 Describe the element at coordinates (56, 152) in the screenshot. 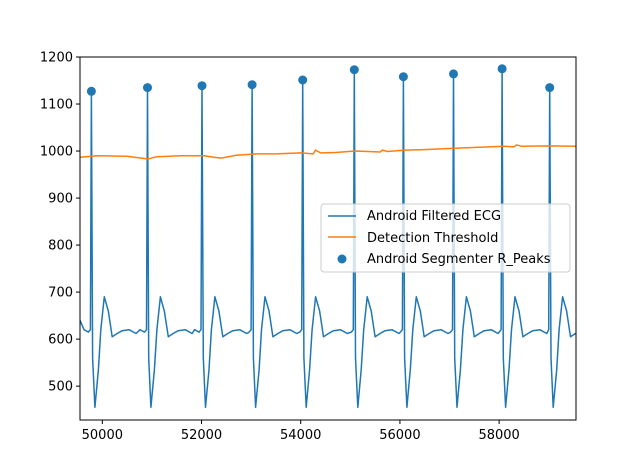

I see `y-tick-label: 1000` at that location.